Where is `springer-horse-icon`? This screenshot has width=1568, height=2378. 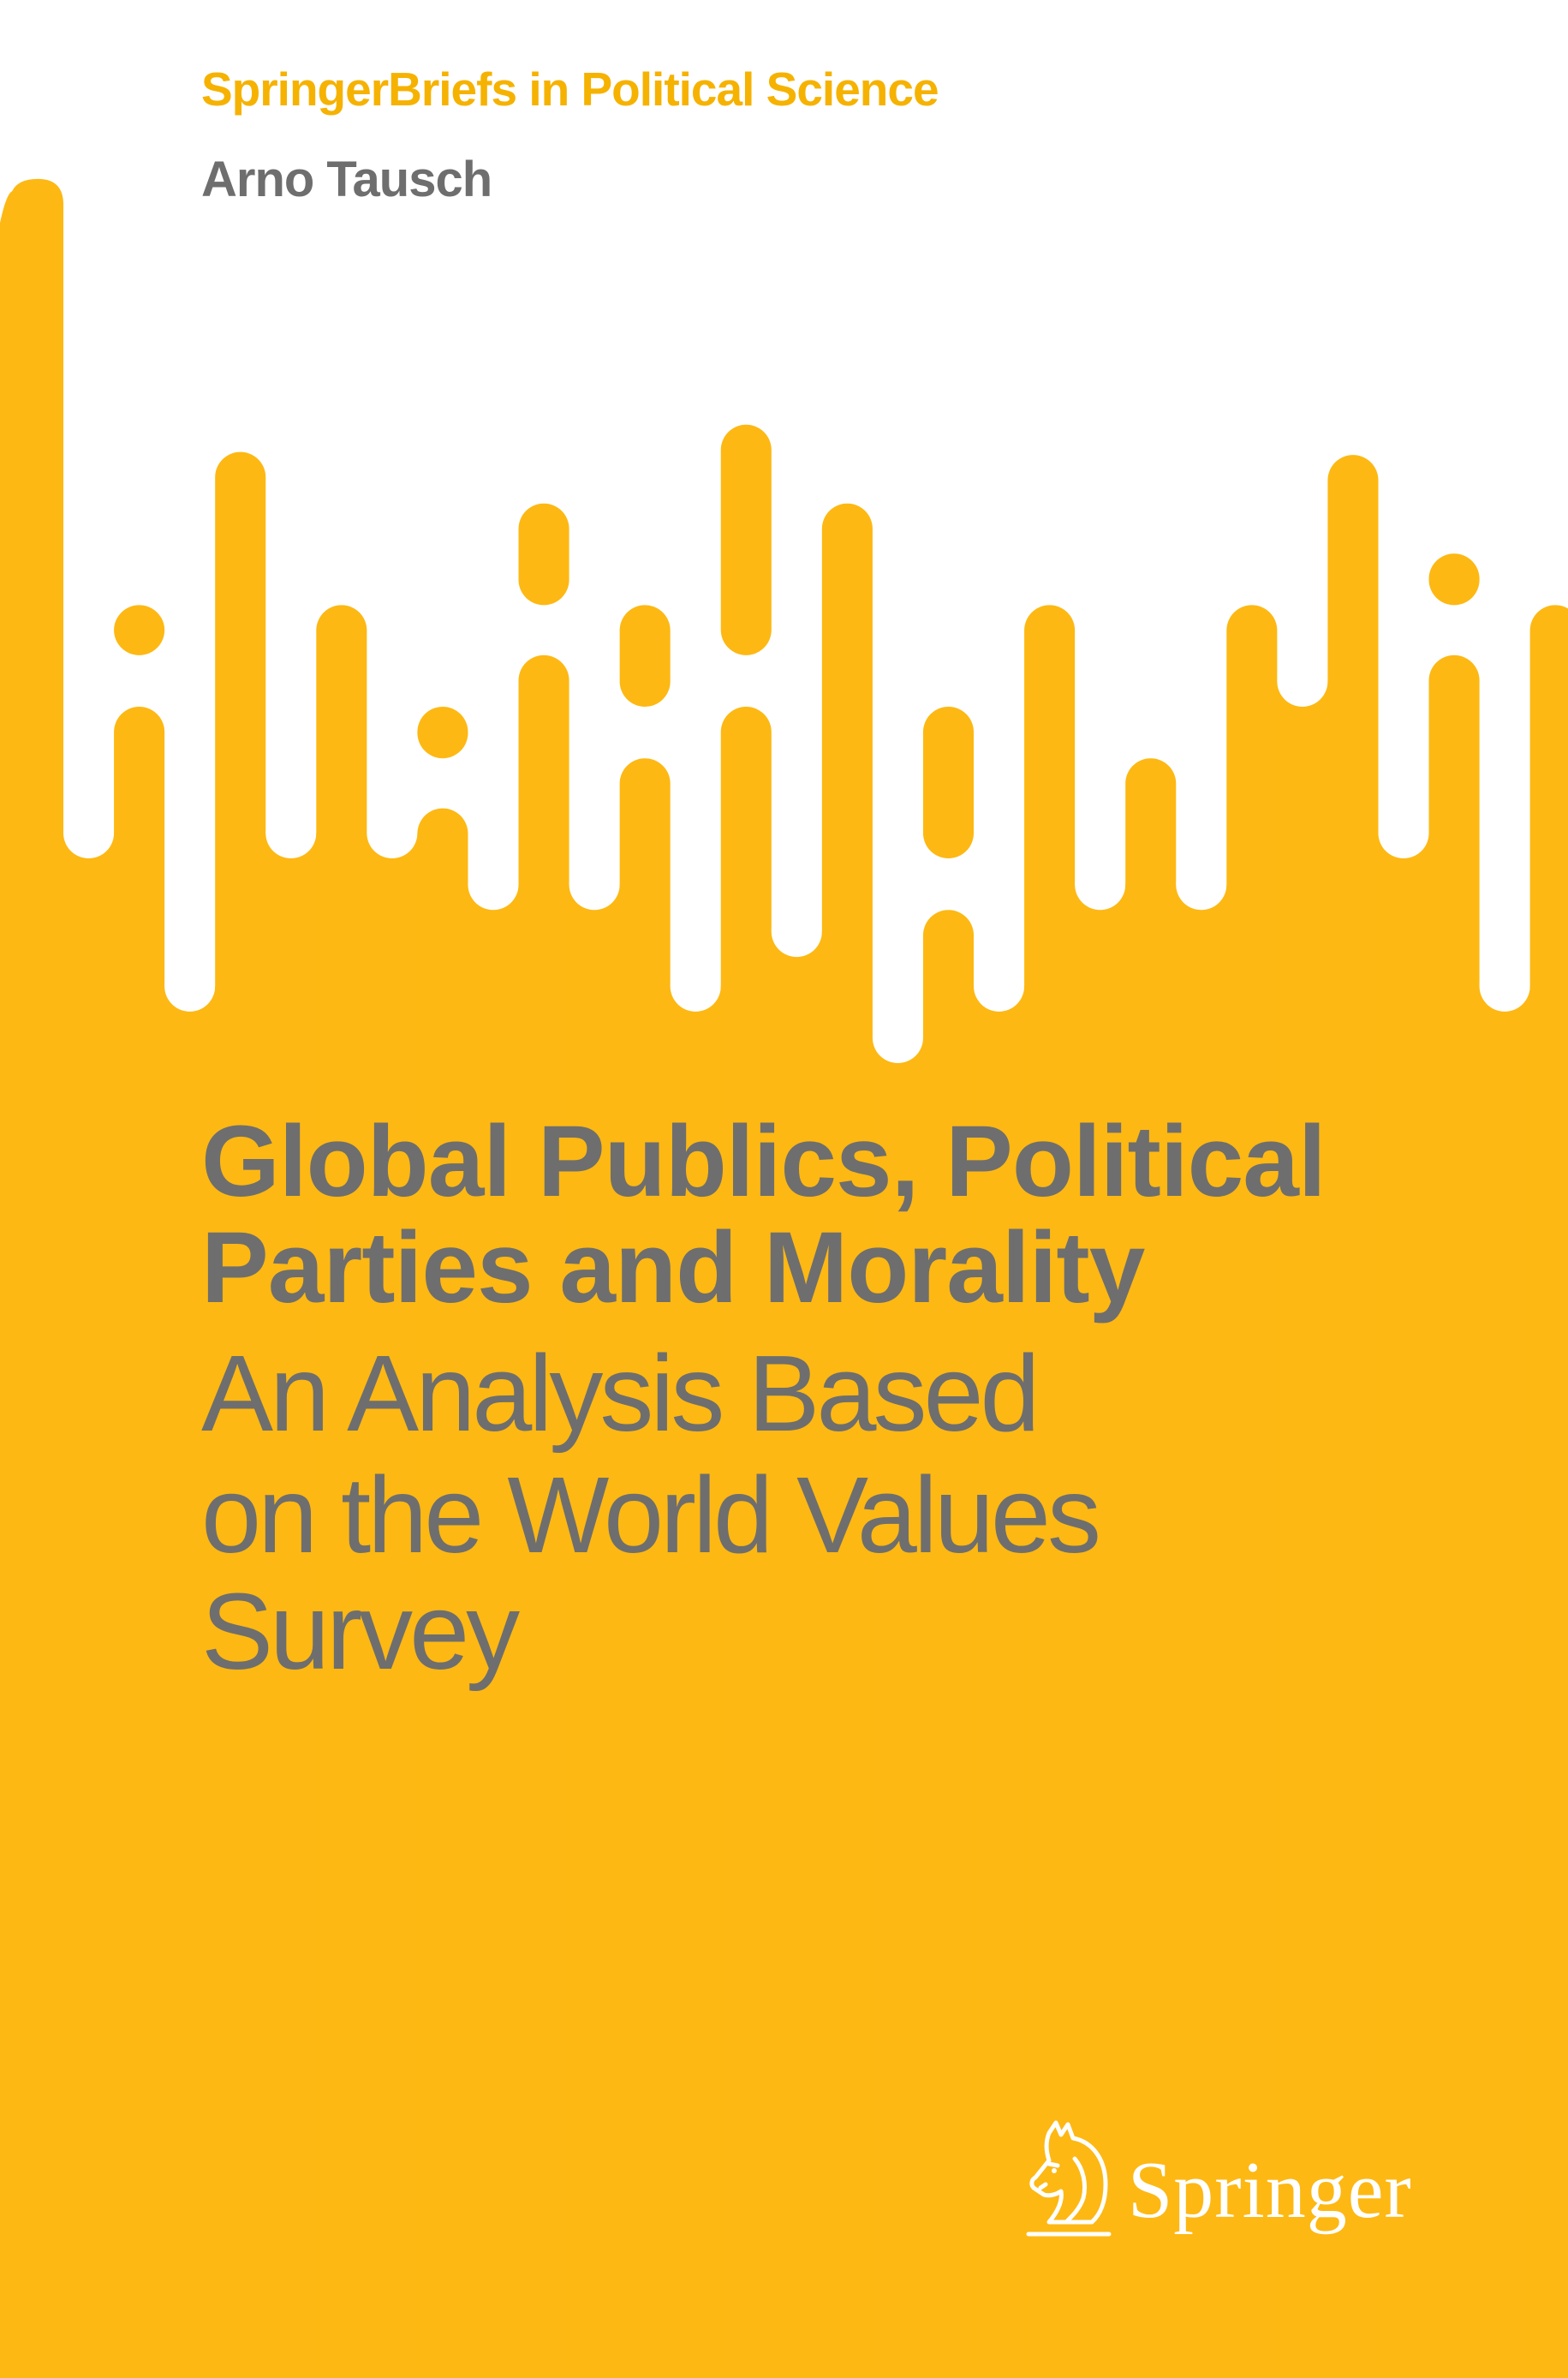 springer-horse-icon is located at coordinates (1069, 2178).